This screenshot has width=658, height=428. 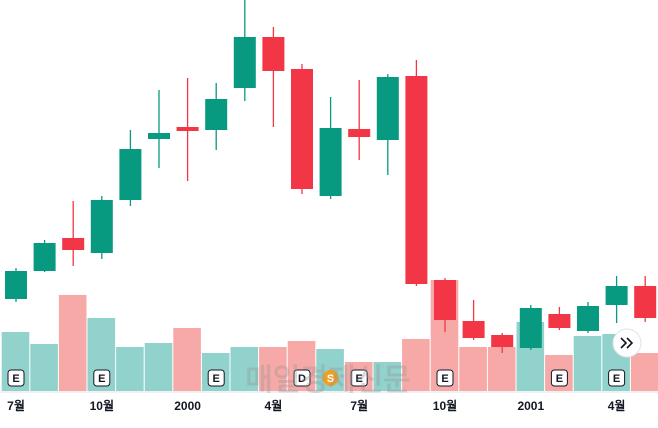 I want to click on event-label: S, so click(x=330, y=379).